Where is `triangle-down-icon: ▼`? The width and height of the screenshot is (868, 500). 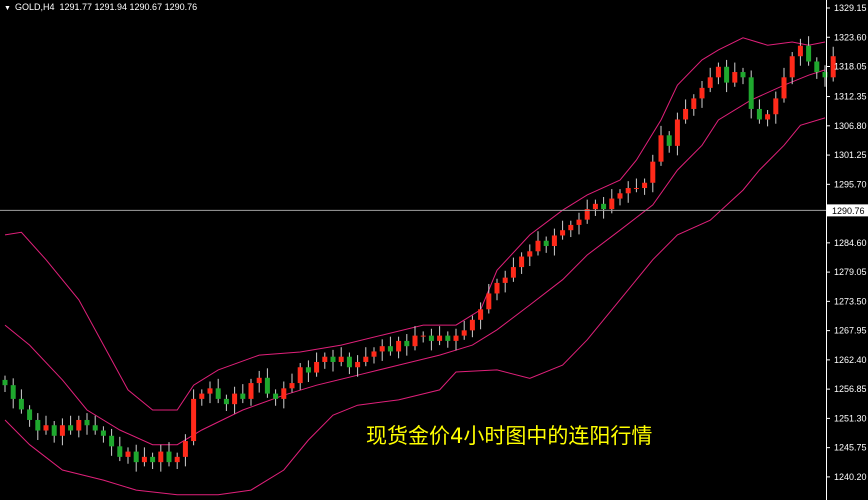
triangle-down-icon: ▼ is located at coordinates (7, 8).